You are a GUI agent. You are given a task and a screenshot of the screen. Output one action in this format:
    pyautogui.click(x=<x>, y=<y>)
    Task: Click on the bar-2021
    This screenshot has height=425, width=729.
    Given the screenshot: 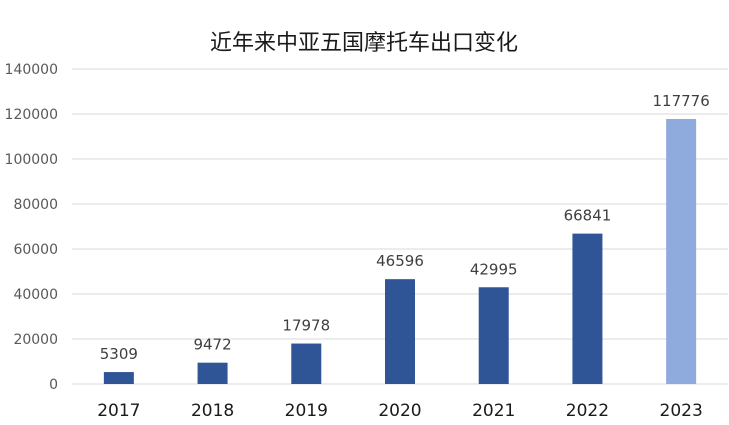 What is the action you would take?
    pyautogui.click(x=493, y=335)
    